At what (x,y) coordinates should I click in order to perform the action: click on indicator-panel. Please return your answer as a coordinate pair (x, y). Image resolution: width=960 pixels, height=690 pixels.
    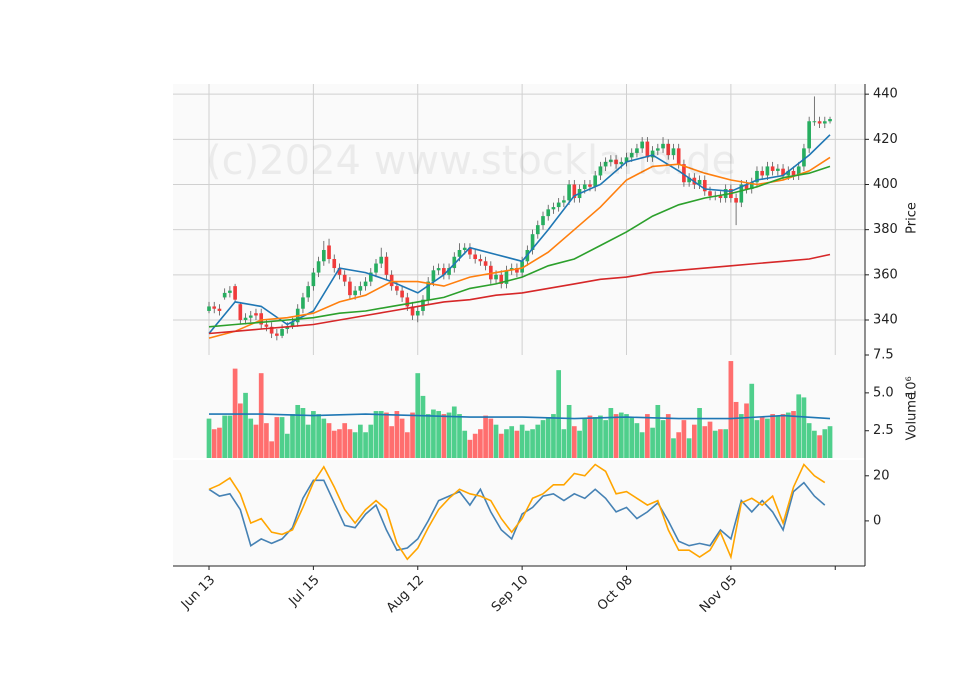
    Looking at the image, I should click on (519, 513).